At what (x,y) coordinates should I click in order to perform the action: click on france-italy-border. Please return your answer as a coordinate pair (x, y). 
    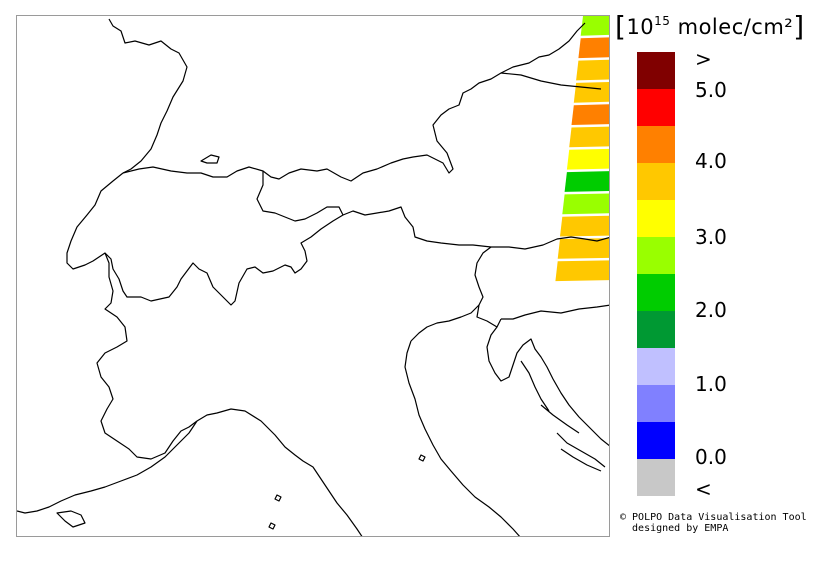
    Looking at the image, I should click on (147, 356).